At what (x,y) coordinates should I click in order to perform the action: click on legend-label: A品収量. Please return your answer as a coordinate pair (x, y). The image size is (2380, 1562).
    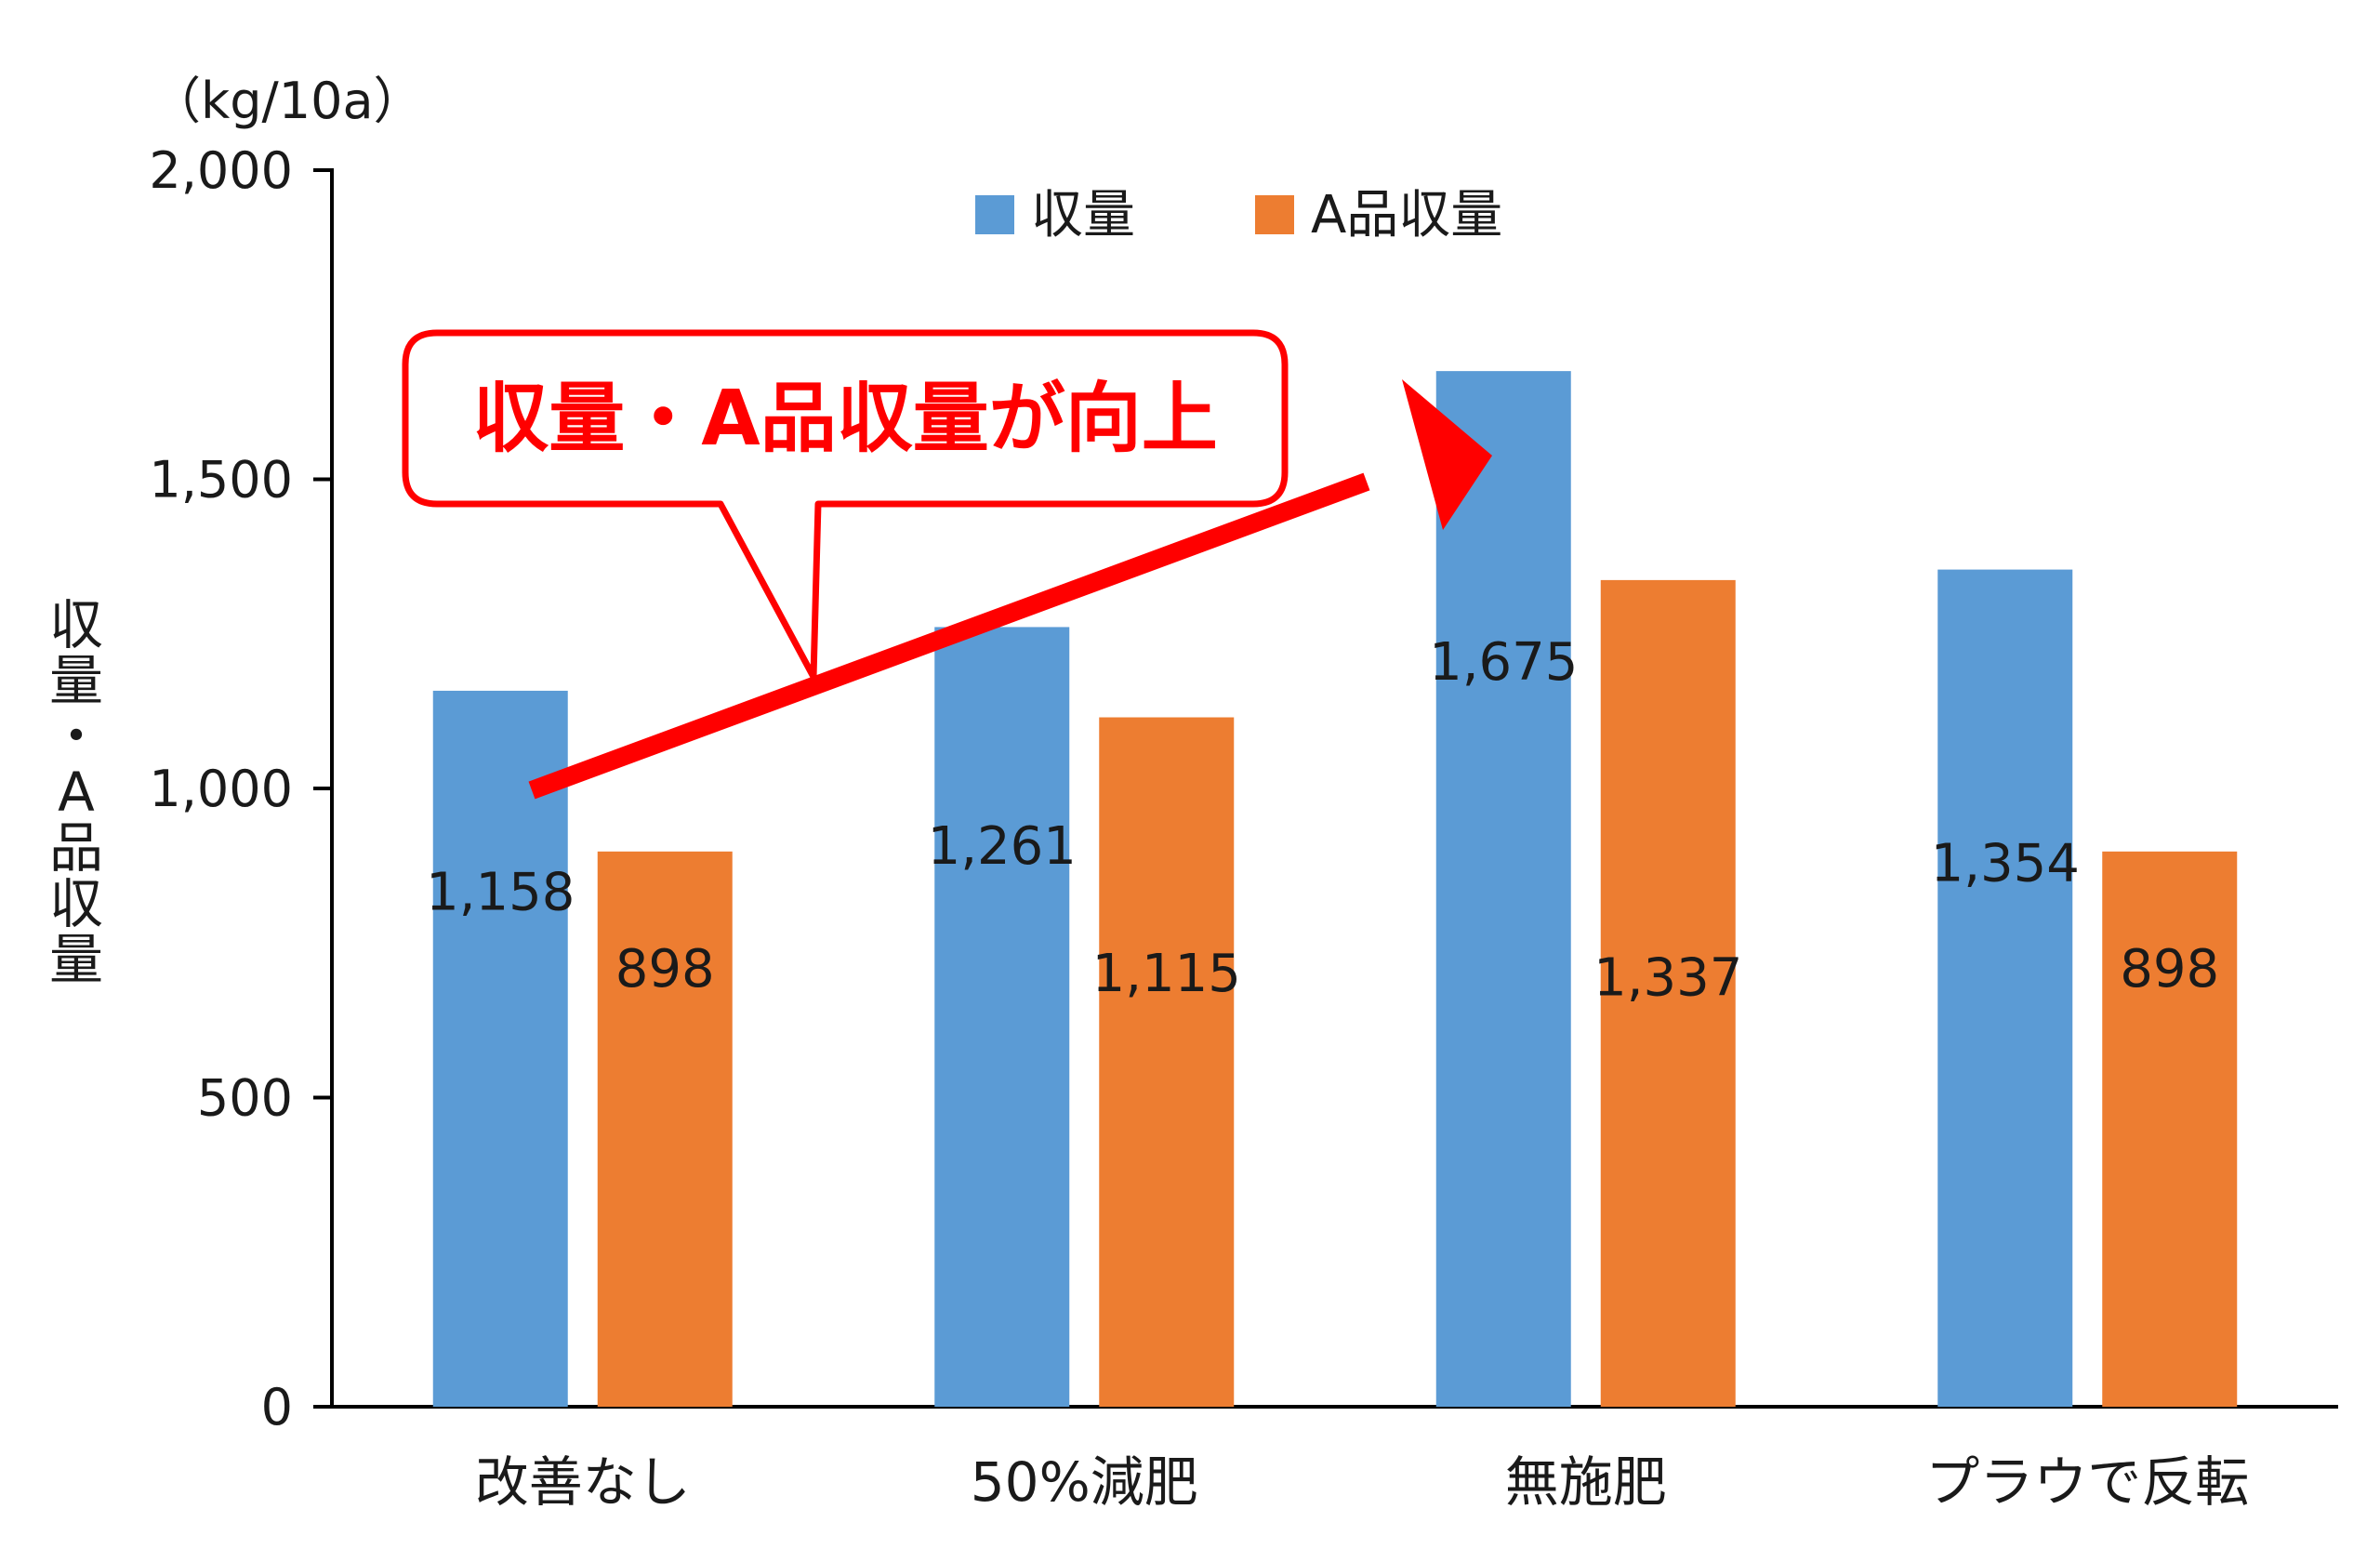
    Looking at the image, I should click on (1406, 215).